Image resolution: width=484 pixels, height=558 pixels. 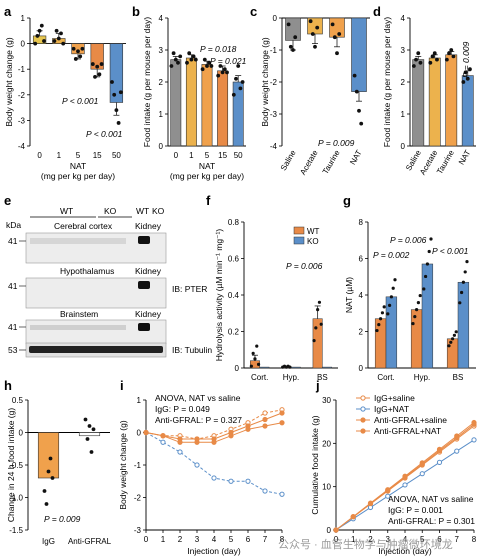 What do you see at coordinates (136, 11) in the screenshot?
I see `panel-letter-b: b` at bounding box center [136, 11].